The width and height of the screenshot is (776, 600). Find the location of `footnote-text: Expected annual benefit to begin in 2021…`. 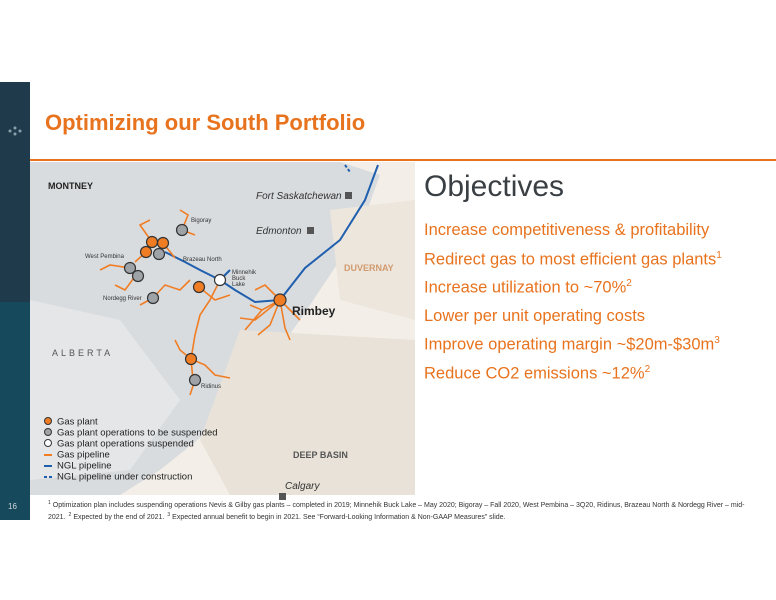

footnote-text: Expected annual benefit to begin in 2021… is located at coordinates (339, 518).